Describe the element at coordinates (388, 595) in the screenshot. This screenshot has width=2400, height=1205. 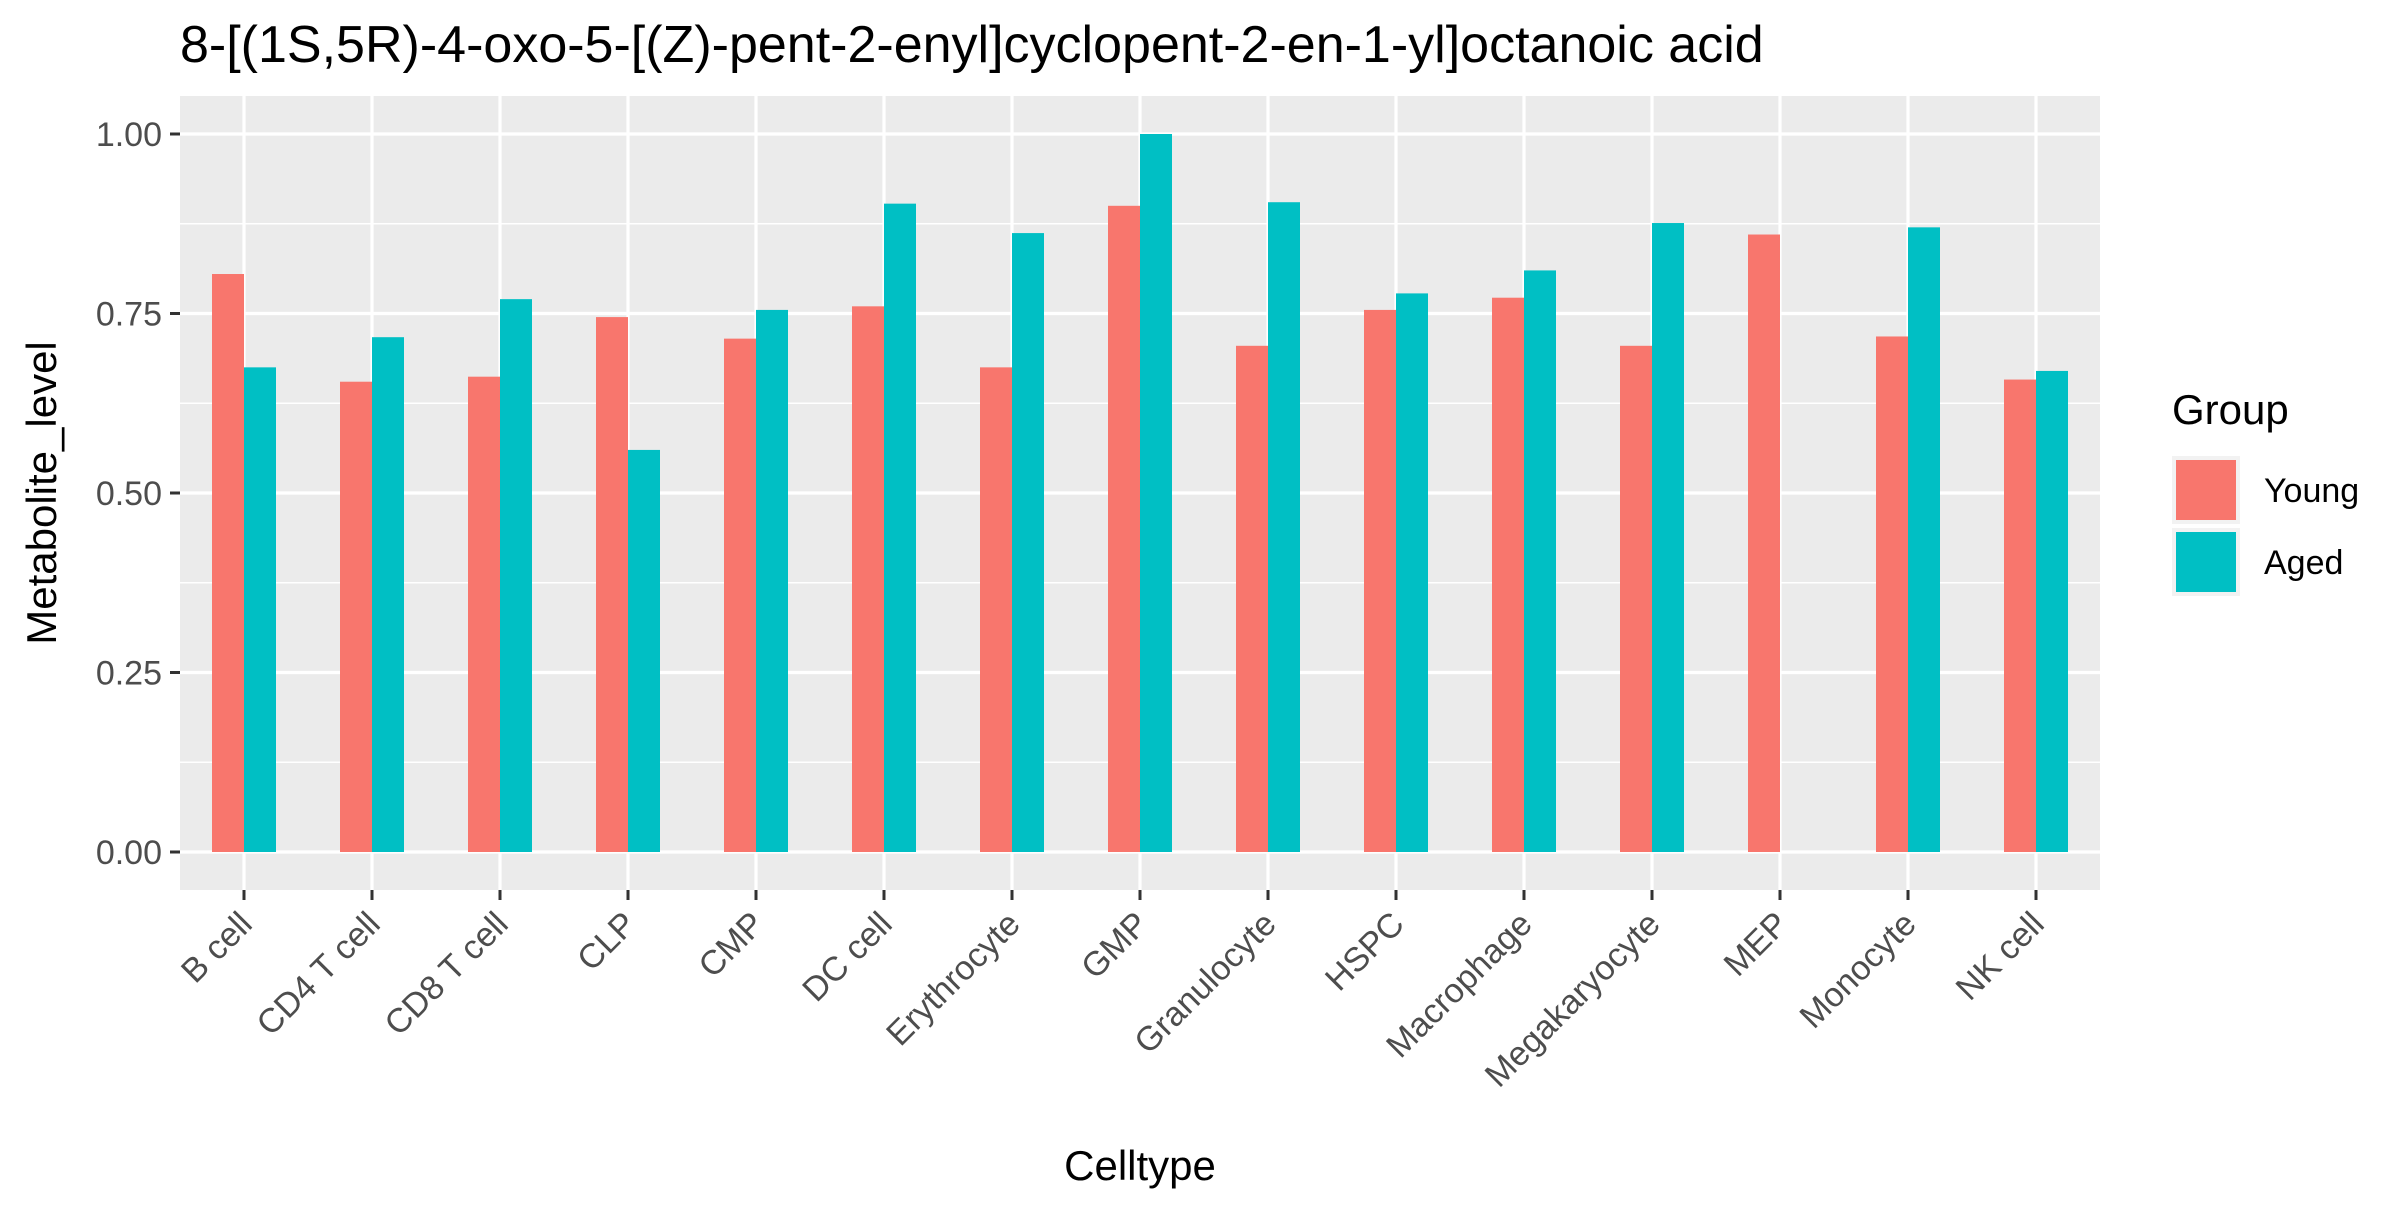
I see `bar-aged-cd4-t-cell` at that location.